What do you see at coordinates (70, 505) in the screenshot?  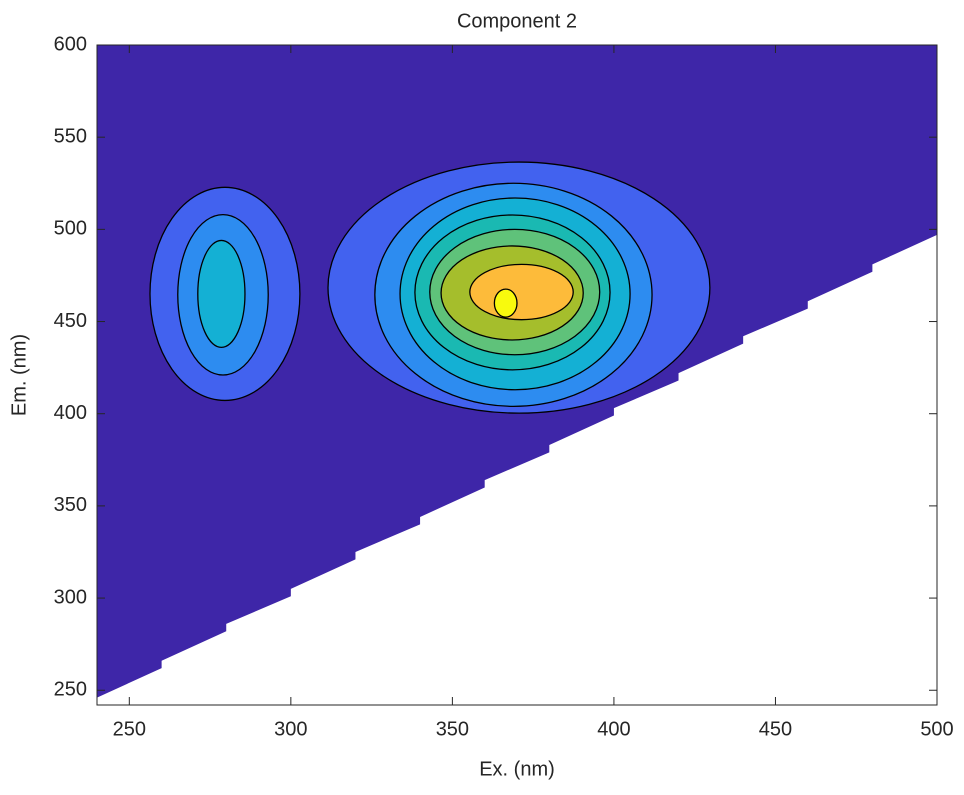 I see `y-tick-label: 350` at bounding box center [70, 505].